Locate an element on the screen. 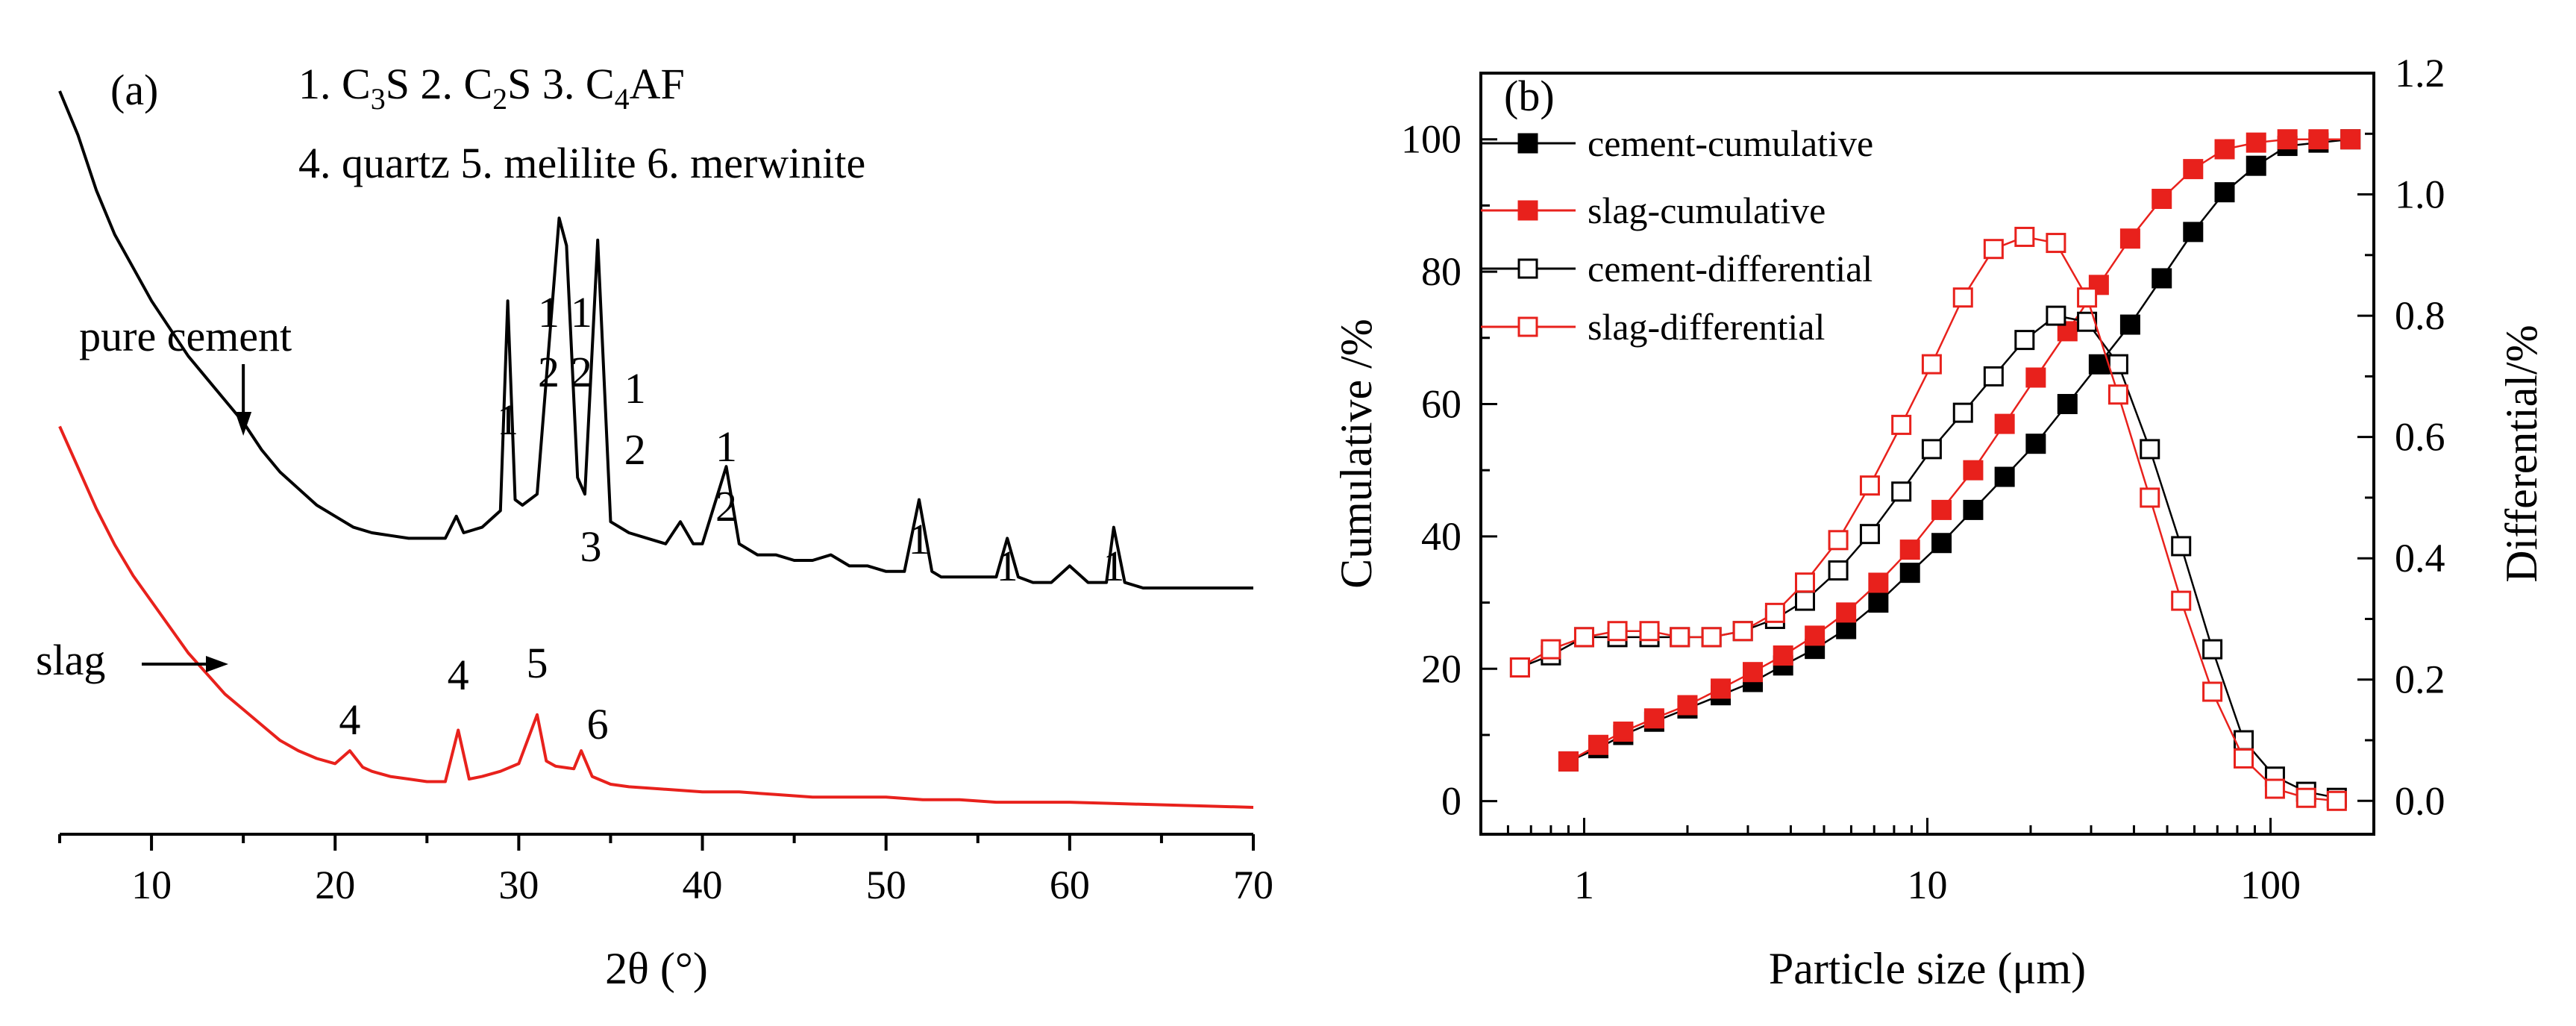 This screenshot has height=1026, width=2576. legend-swatch-marker-cement-differential is located at coordinates (1527, 268).